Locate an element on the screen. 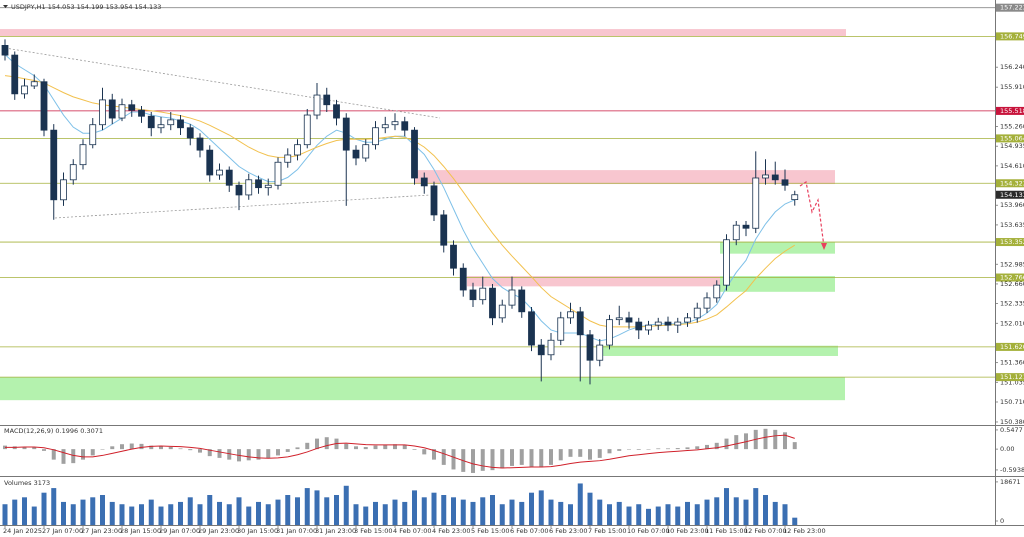 This screenshot has height=537, width=1024. y-tick-label: 150.380 is located at coordinates (1012, 422).